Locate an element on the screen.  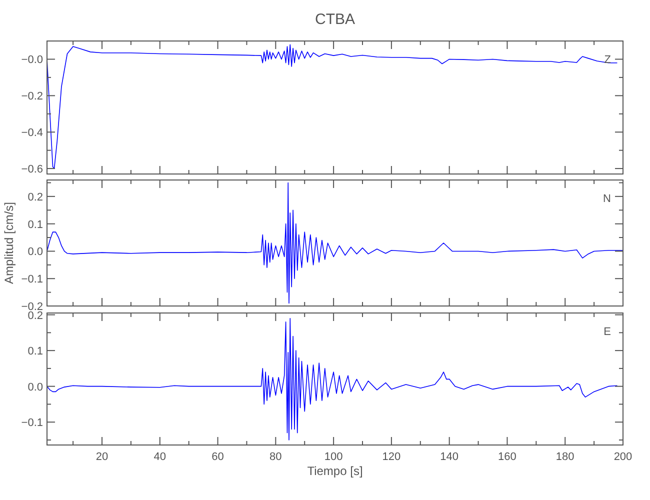
annotation: E is located at coordinates (607, 332).